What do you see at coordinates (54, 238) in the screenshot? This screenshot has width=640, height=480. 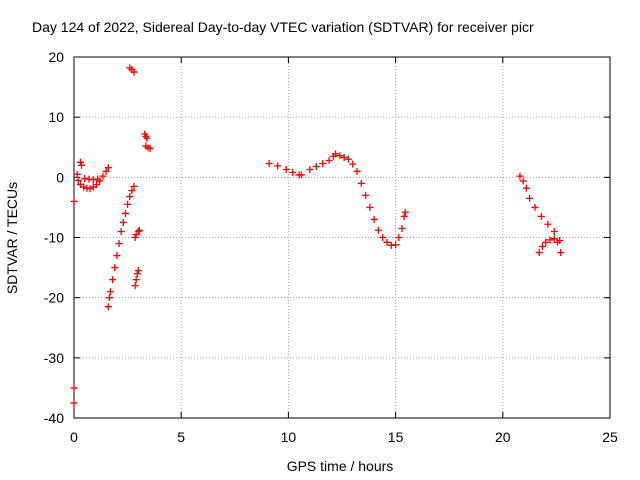 I see `y-tick-label: -10` at bounding box center [54, 238].